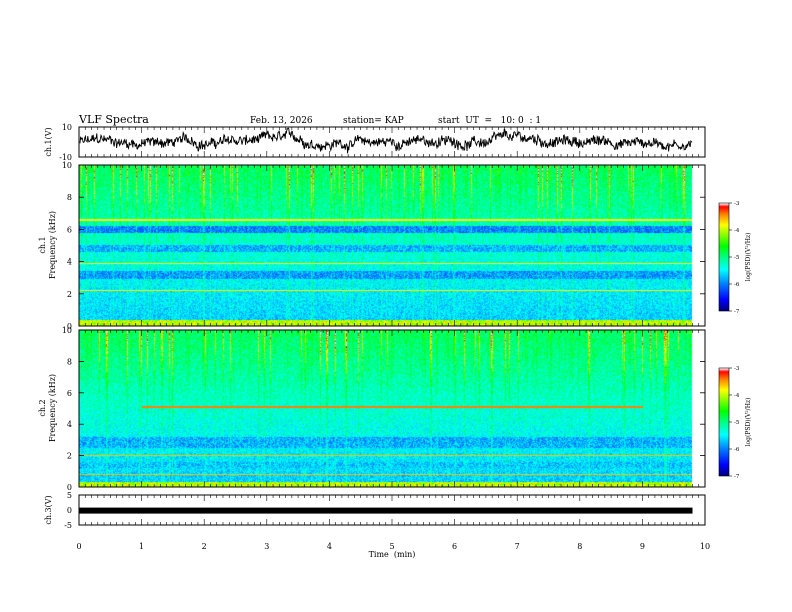 The width and height of the screenshot is (792, 612). I want to click on ch2-colorbar: -3 -4 -5 -6 -7 log(PSD)(V²/Hz), so click(735, 423).